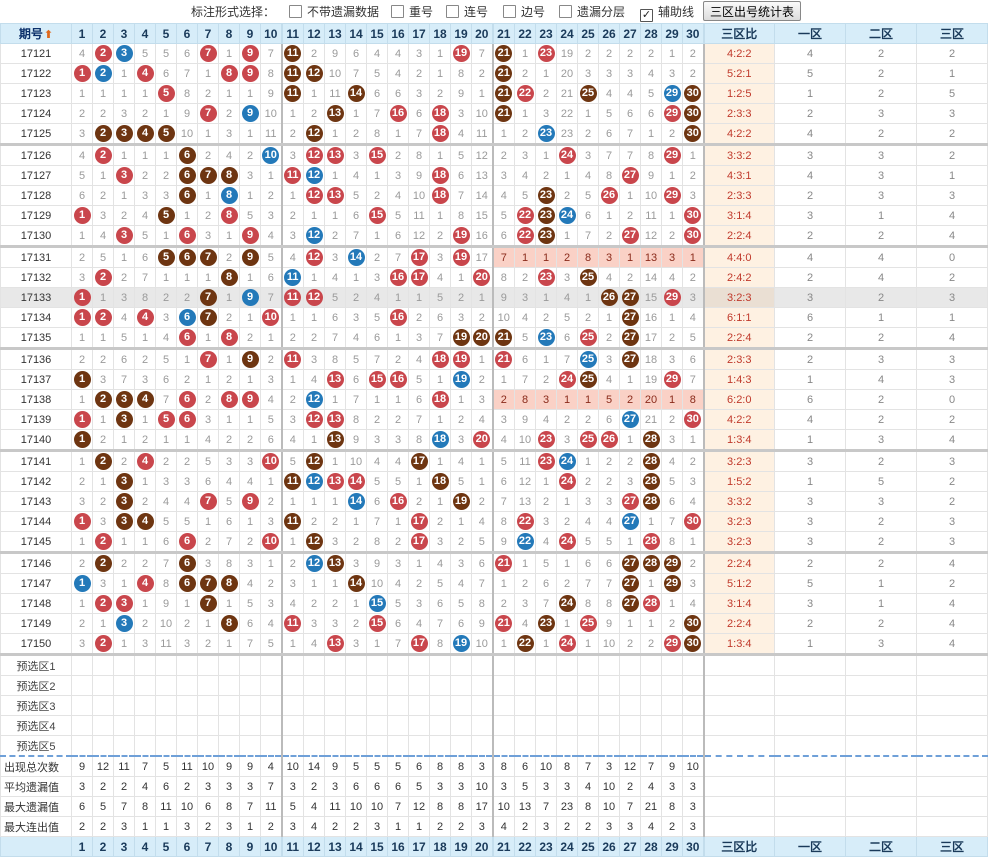  What do you see at coordinates (667, 13) in the screenshot?
I see `option-guide-line: 辅助线` at bounding box center [667, 13].